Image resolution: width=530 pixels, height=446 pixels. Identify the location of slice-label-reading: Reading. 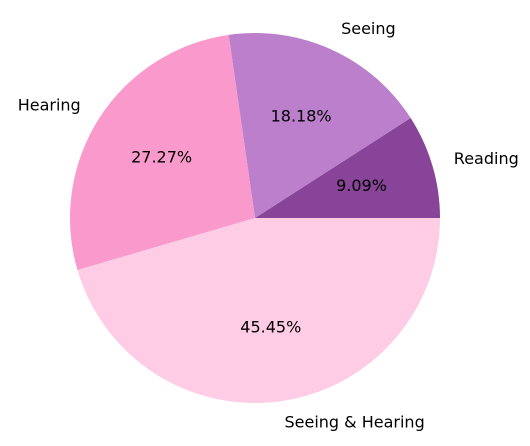
(486, 158).